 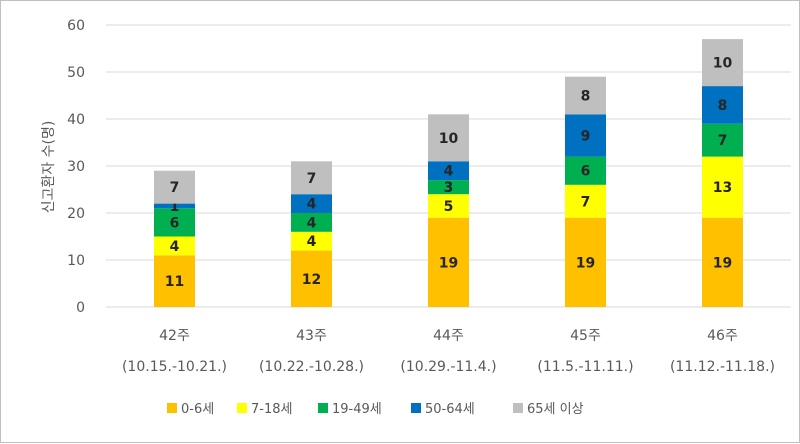 I want to click on y-tick-label: 30, so click(x=76, y=167).